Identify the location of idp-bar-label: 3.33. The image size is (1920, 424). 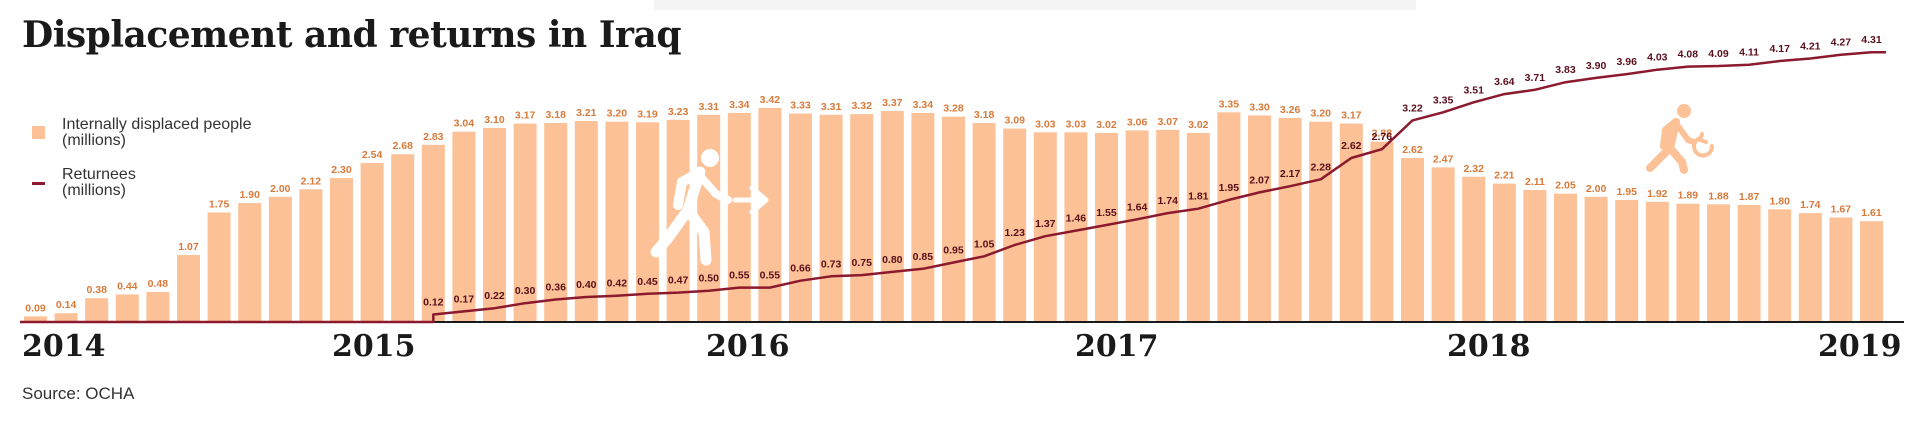
(800, 106).